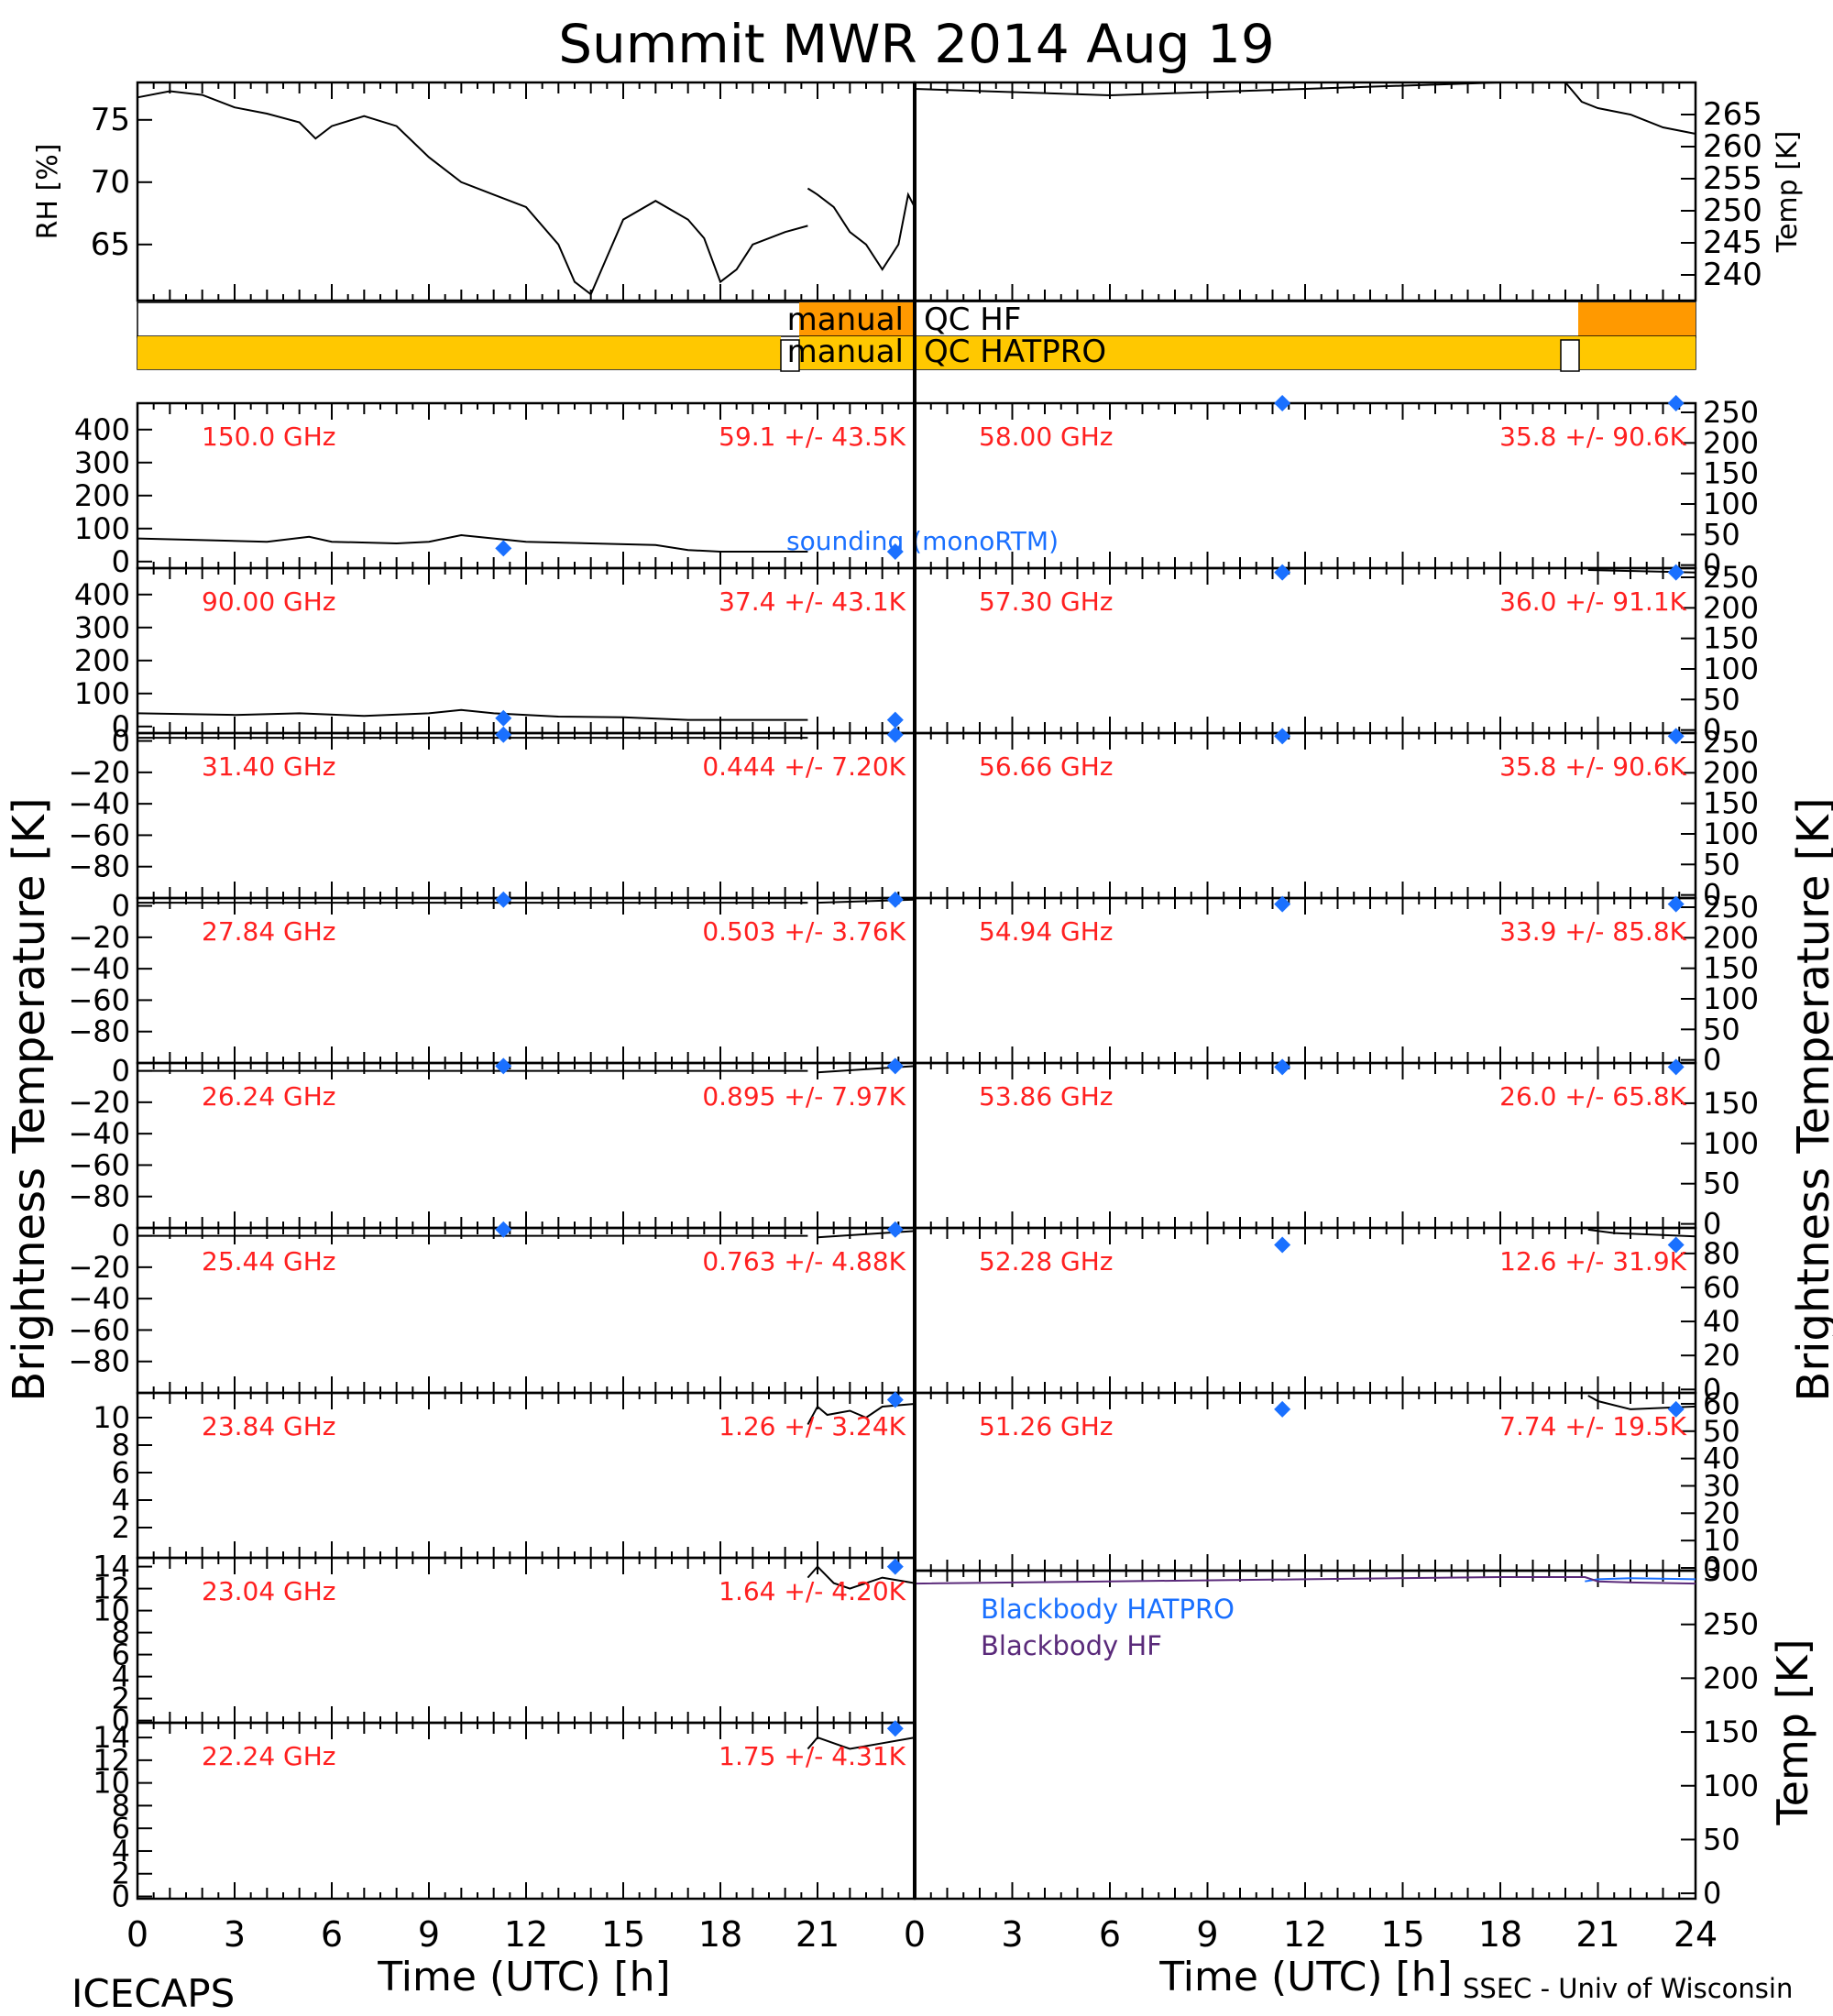  I want to click on y-tick-label: 60, so click(1721, 1287).